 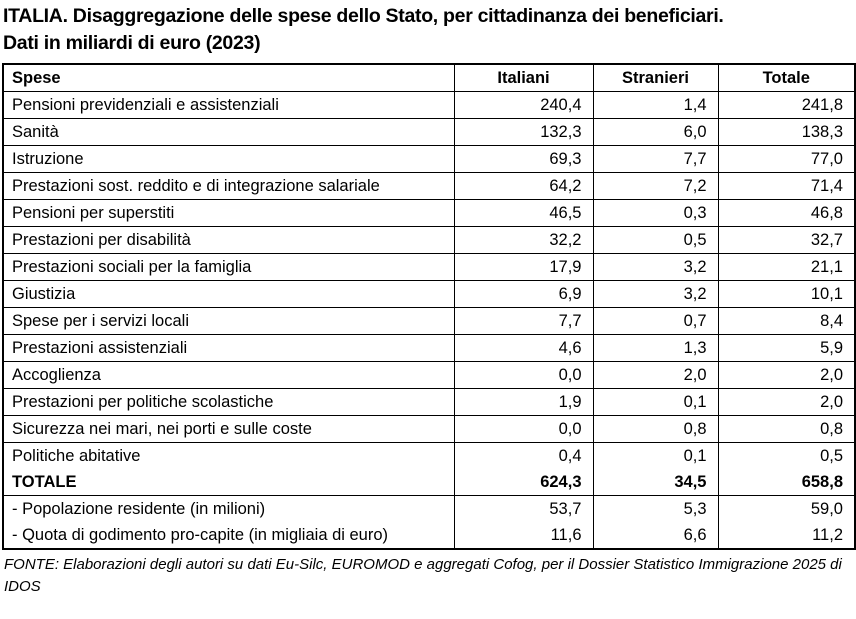 What do you see at coordinates (655, 429) in the screenshot?
I see `cell-stranieri: 0,8` at bounding box center [655, 429].